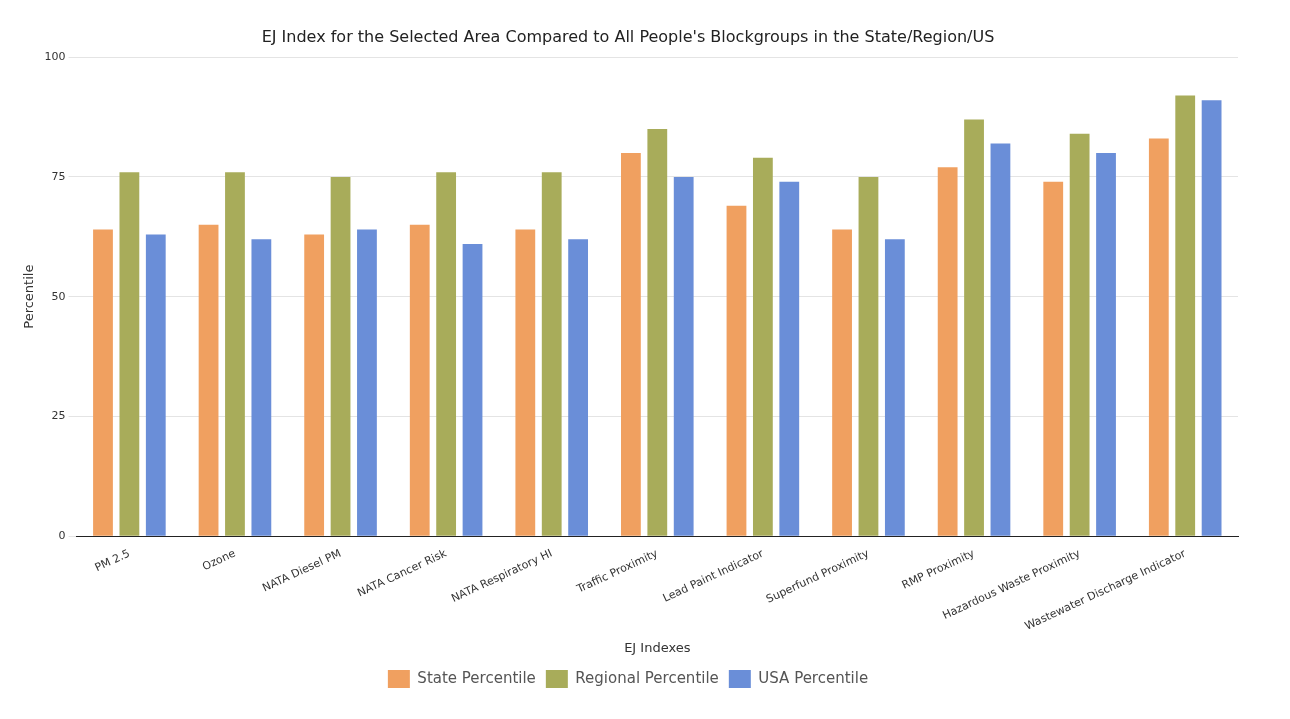  Describe the element at coordinates (29, 296) in the screenshot. I see `y-axis-title: Percentile` at that location.